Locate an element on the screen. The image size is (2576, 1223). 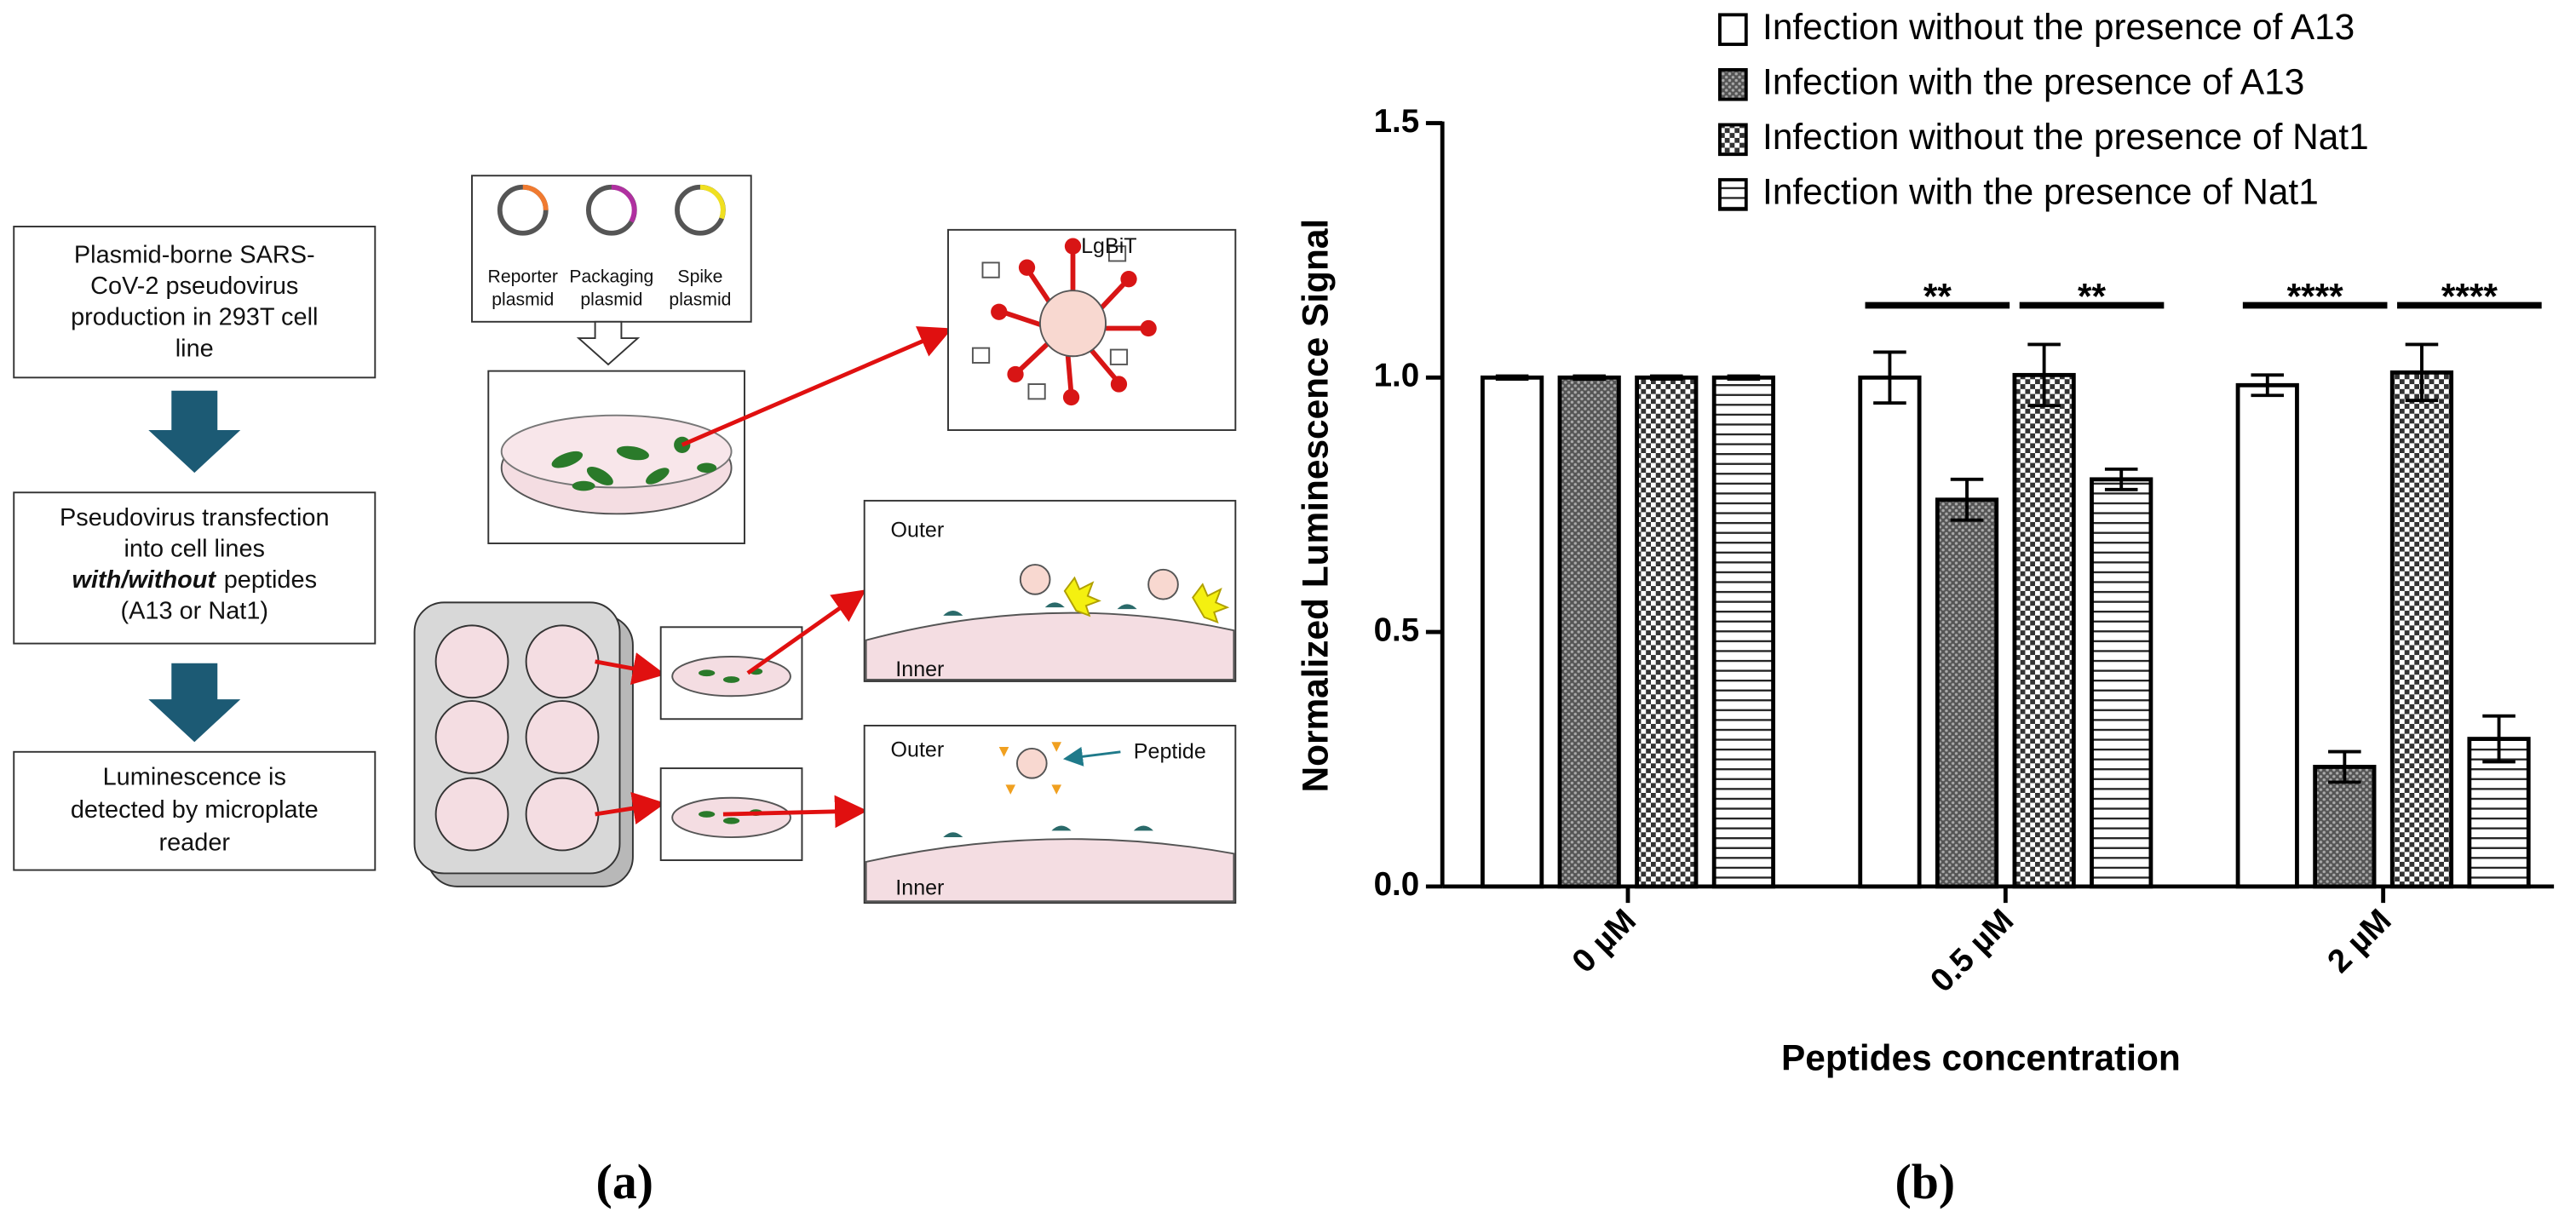
legend-label: Infection with the presence of Nat1 is located at coordinates (2041, 192).